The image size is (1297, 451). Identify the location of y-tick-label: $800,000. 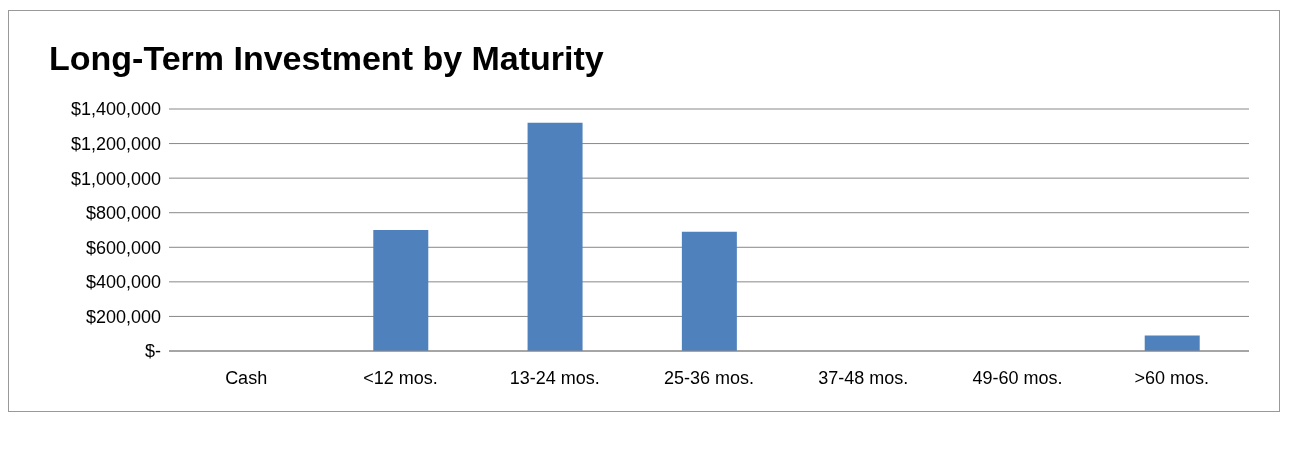
(123, 213).